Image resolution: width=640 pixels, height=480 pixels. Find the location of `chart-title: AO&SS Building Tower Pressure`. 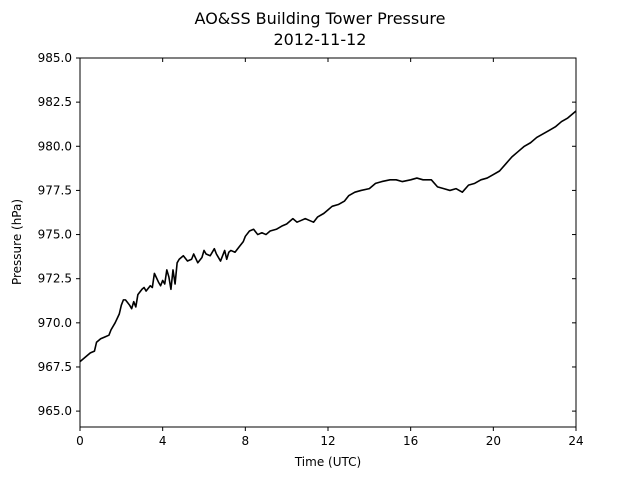

chart-title: AO&SS Building Tower Pressure is located at coordinates (320, 18).